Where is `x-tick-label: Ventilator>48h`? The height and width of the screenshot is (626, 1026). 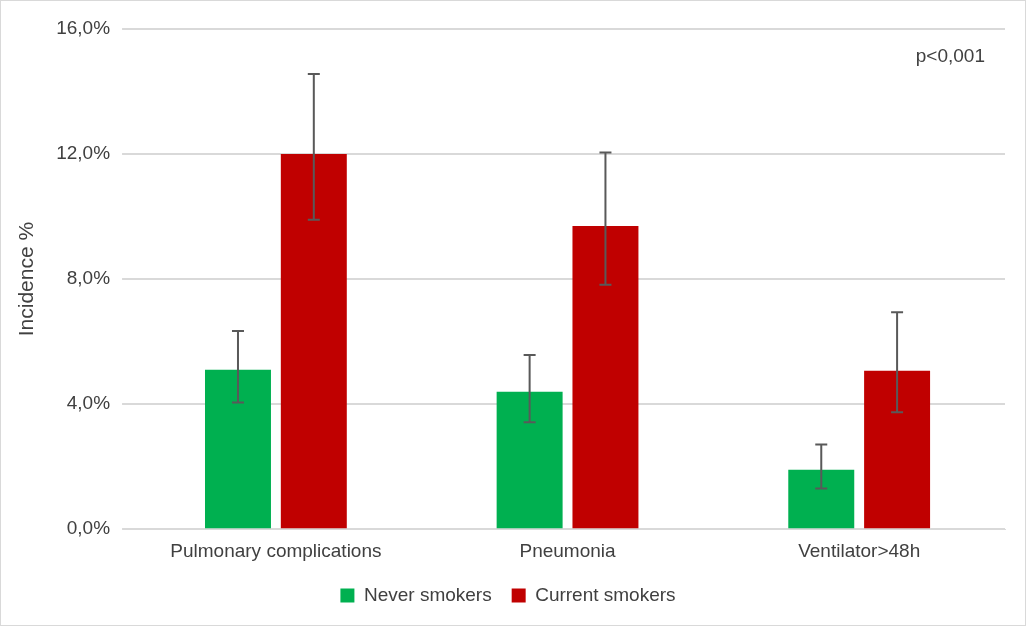 x-tick-label: Ventilator>48h is located at coordinates (859, 550).